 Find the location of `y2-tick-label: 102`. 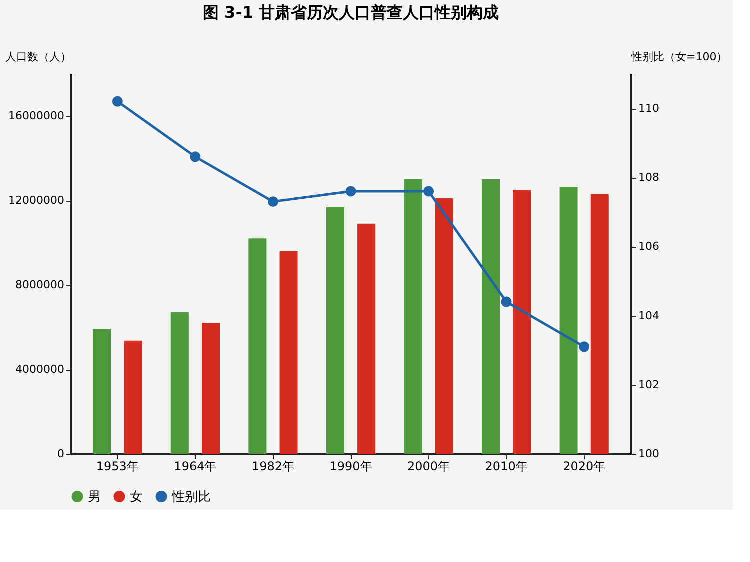

y2-tick-label: 102 is located at coordinates (649, 385).